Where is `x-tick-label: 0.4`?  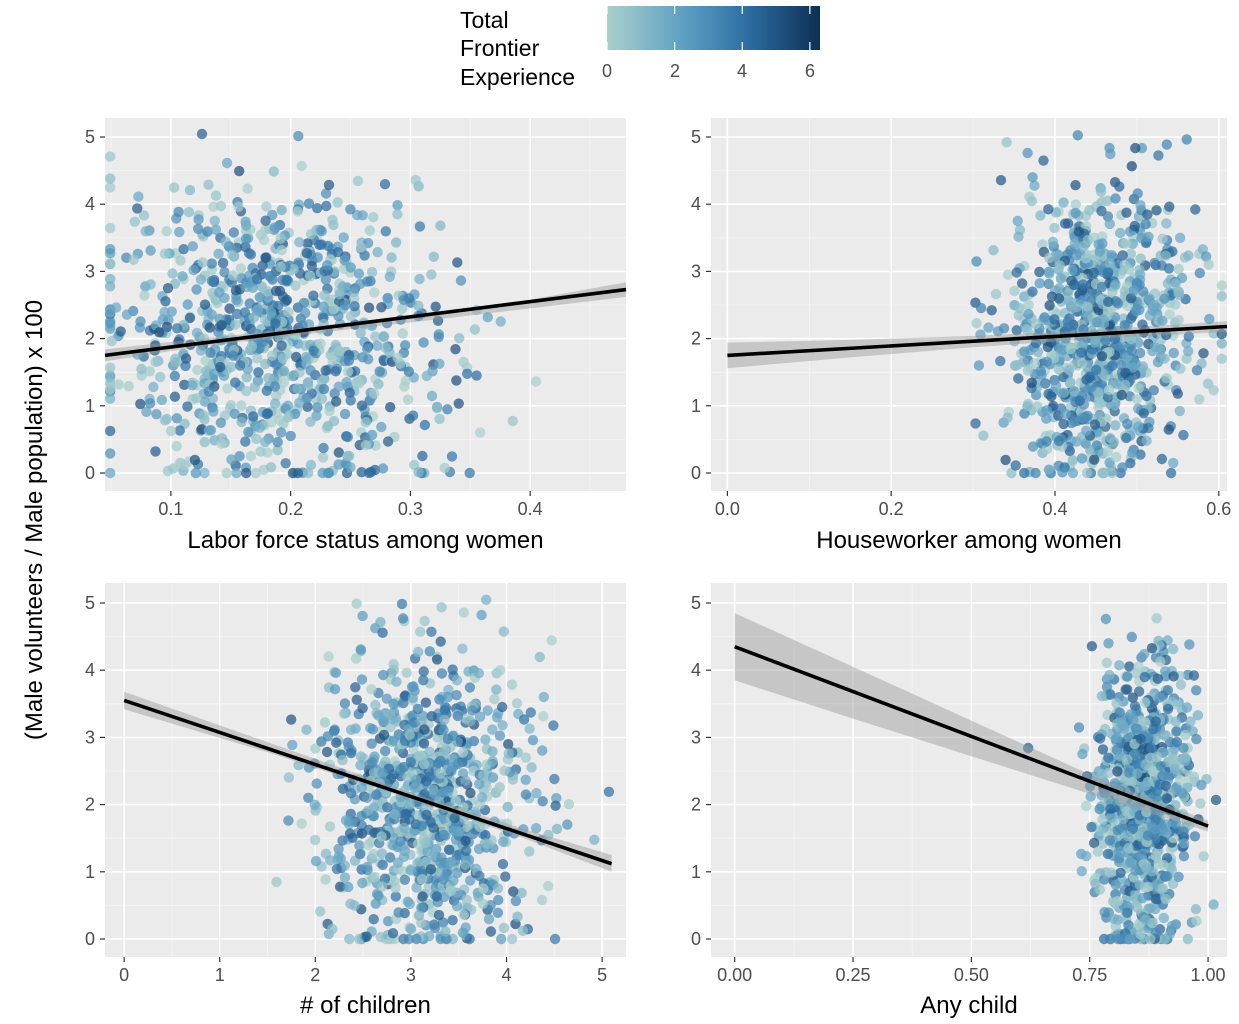 x-tick-label: 0.4 is located at coordinates (530, 509).